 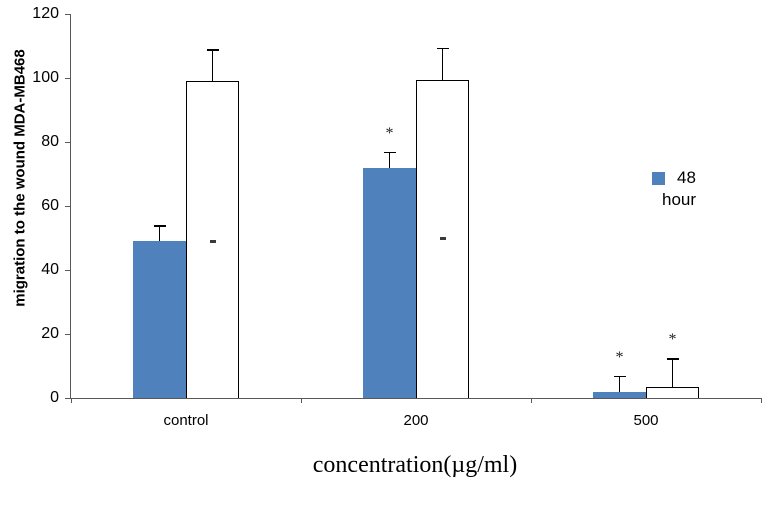 What do you see at coordinates (50, 205) in the screenshot?
I see `y-tick-label: 60` at bounding box center [50, 205].